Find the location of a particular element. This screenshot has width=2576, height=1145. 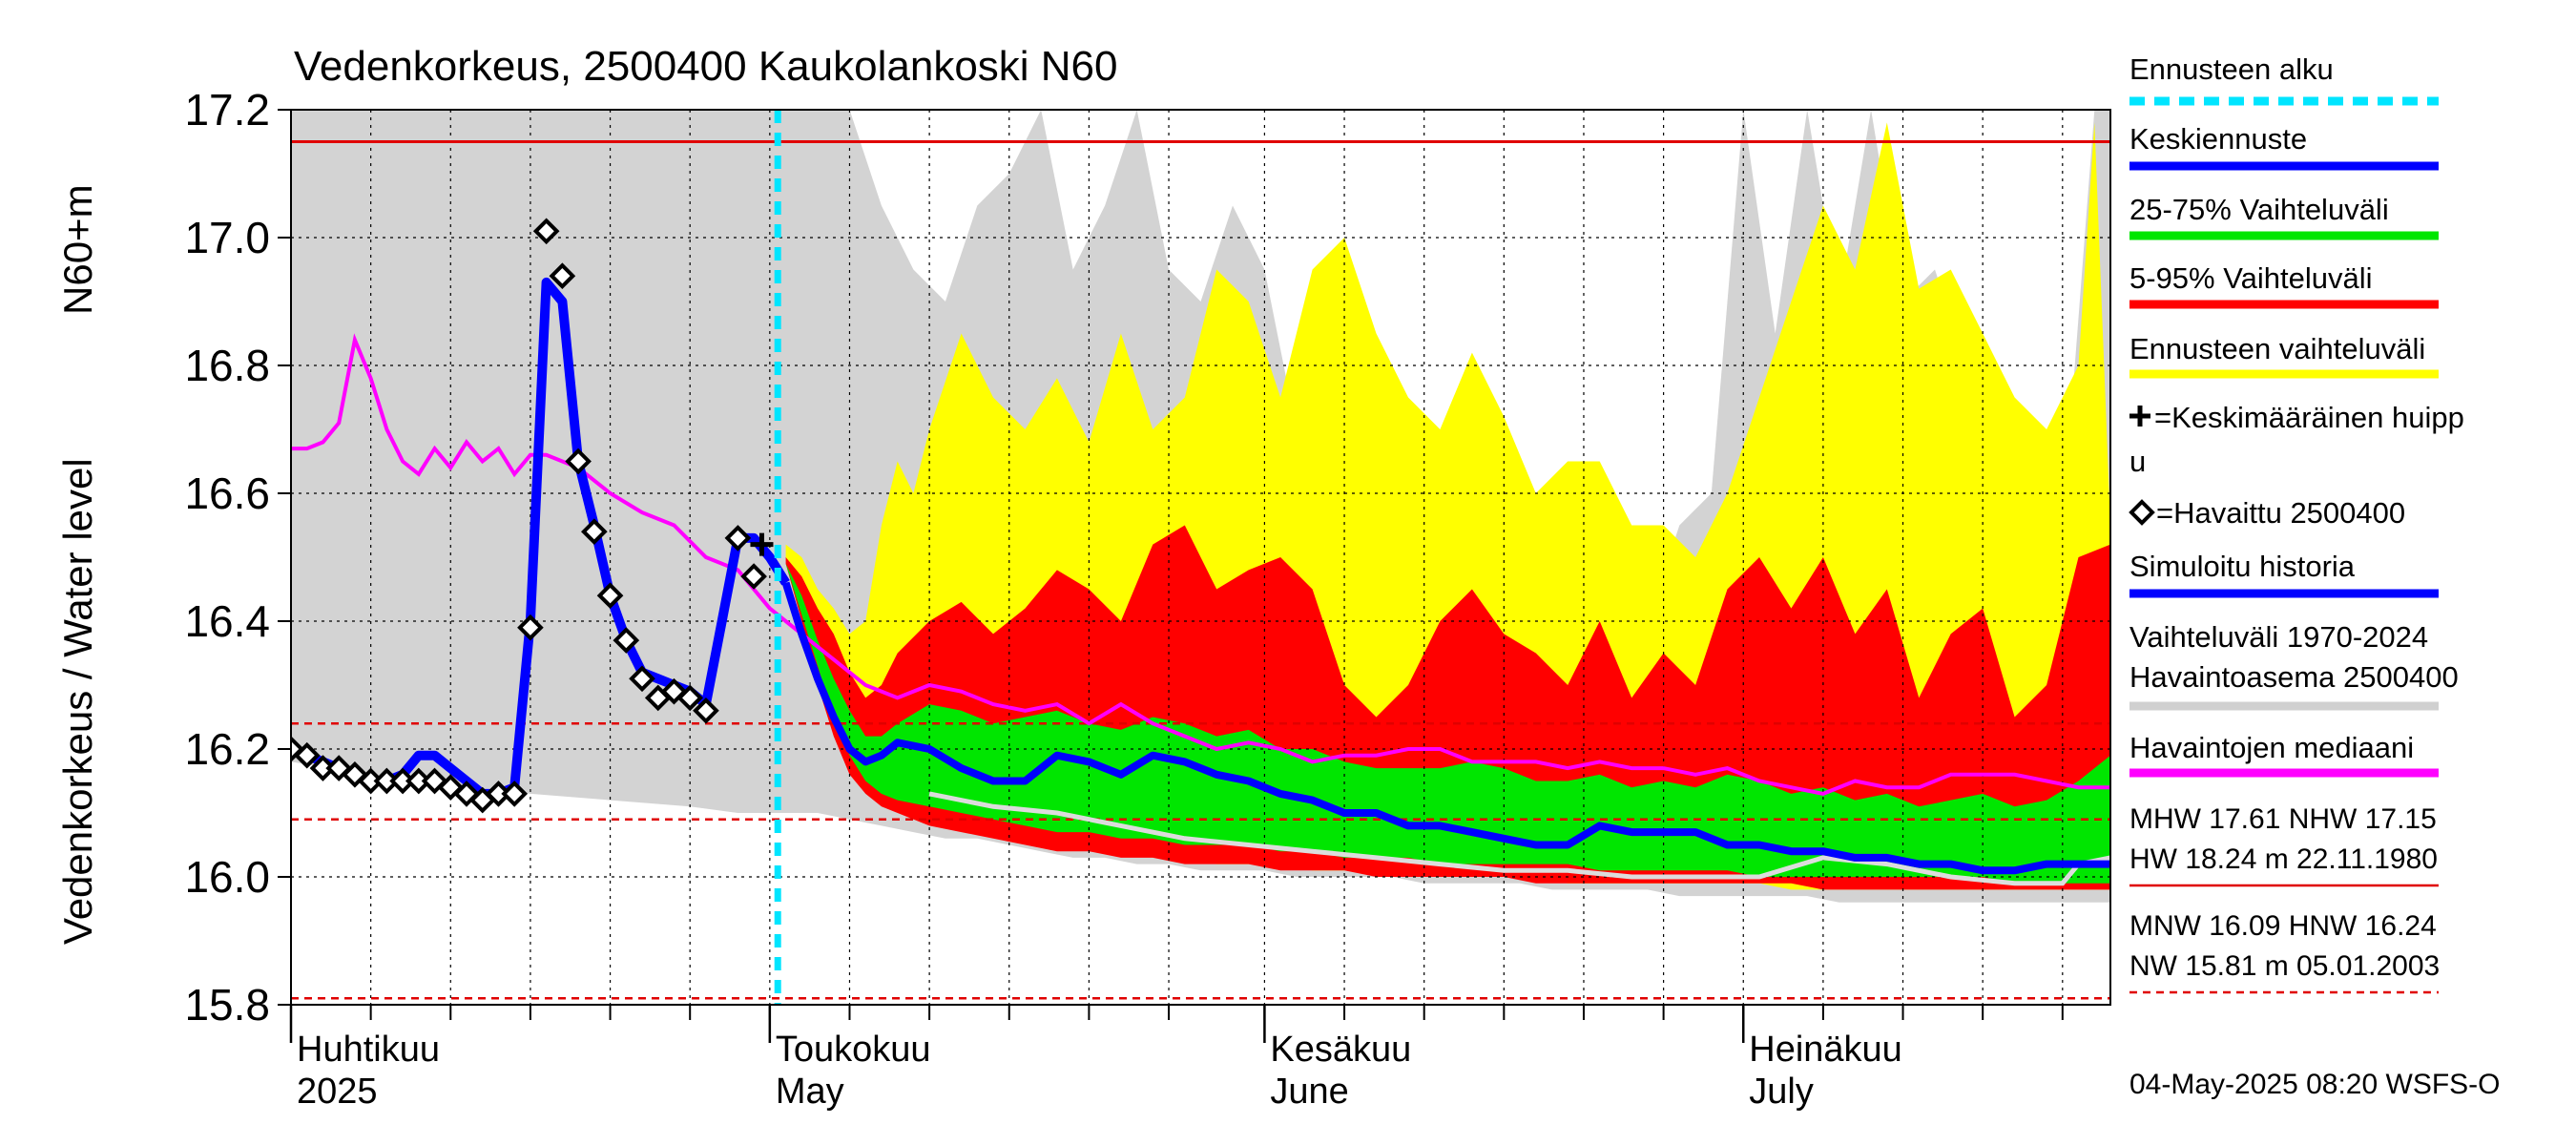

legend-plus-icon is located at coordinates (2139, 417).